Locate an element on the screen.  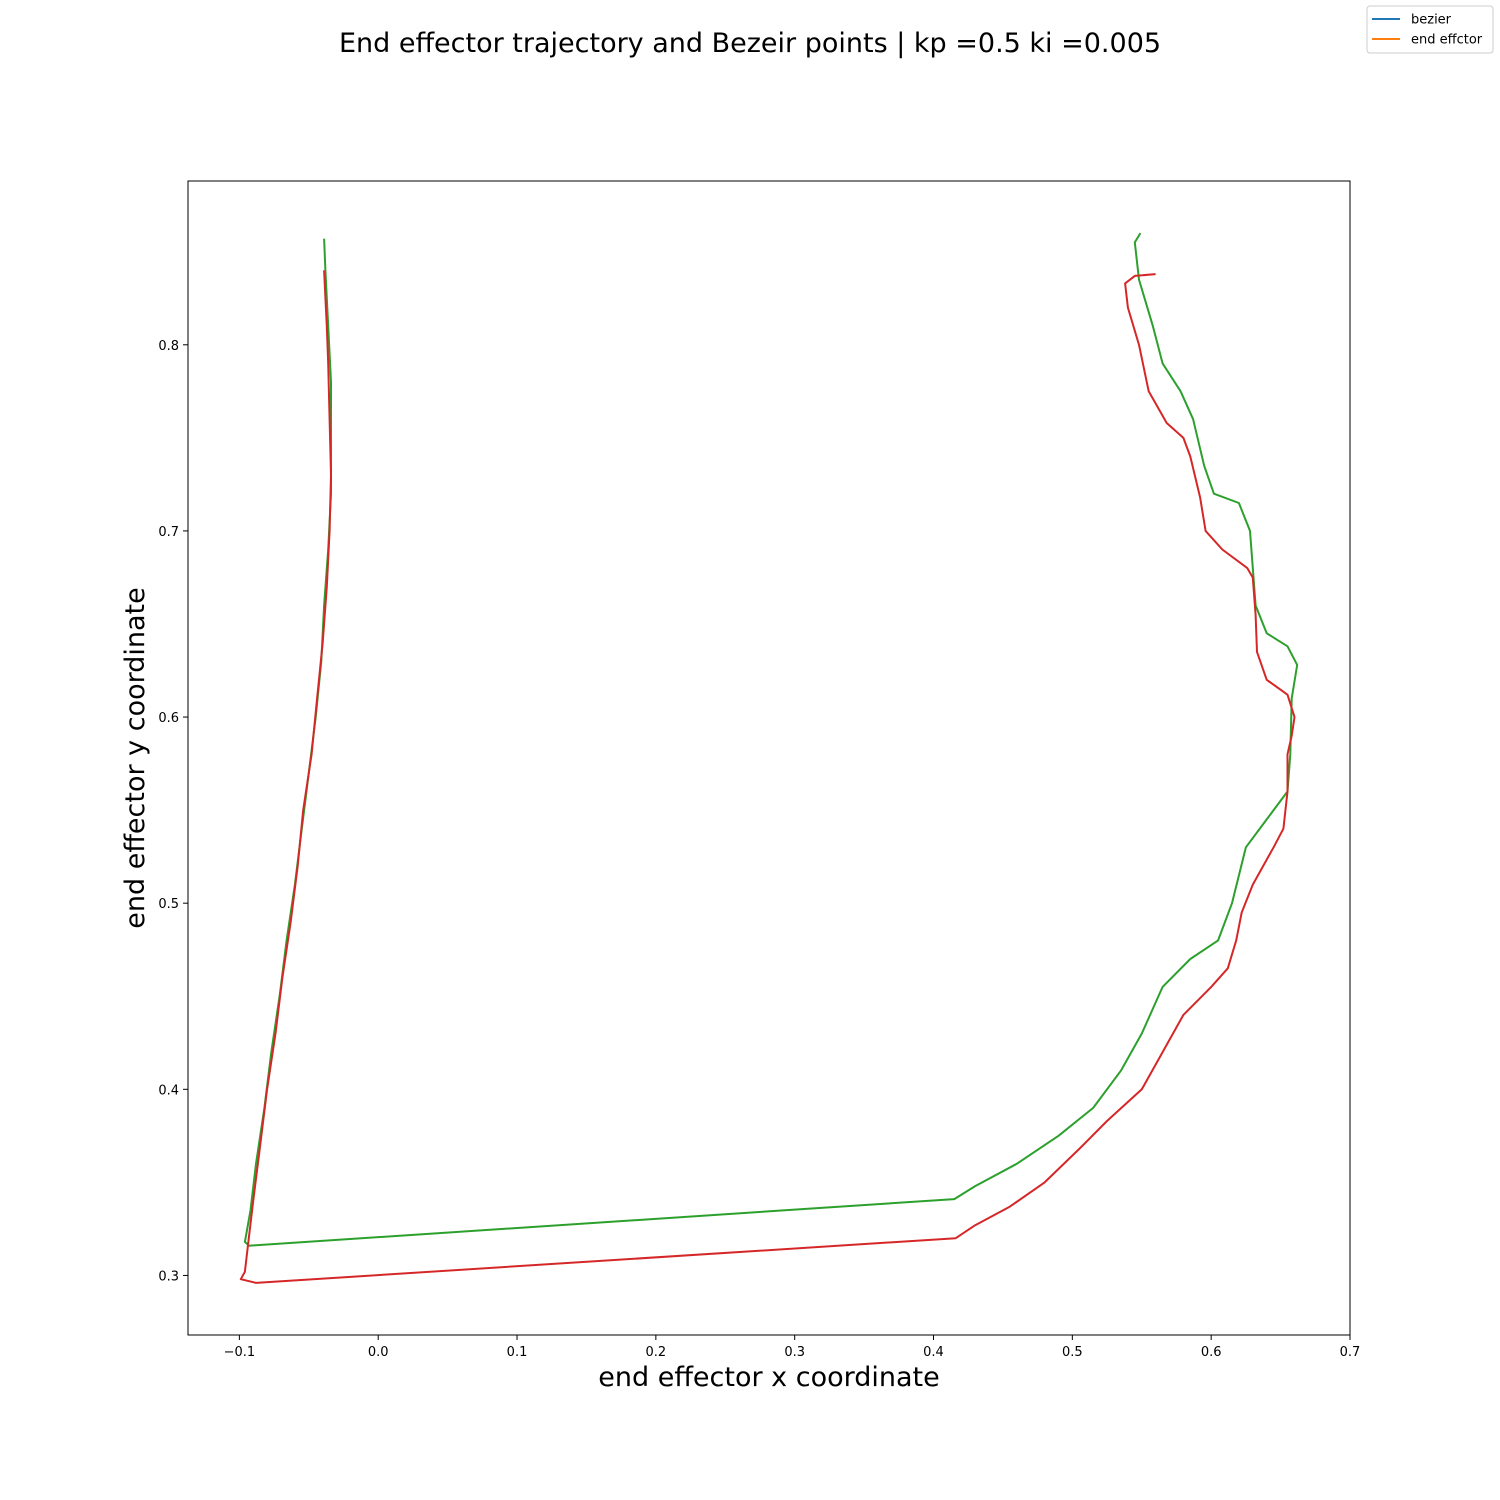
x-tick-label: 0.5 is located at coordinates (1072, 1352).